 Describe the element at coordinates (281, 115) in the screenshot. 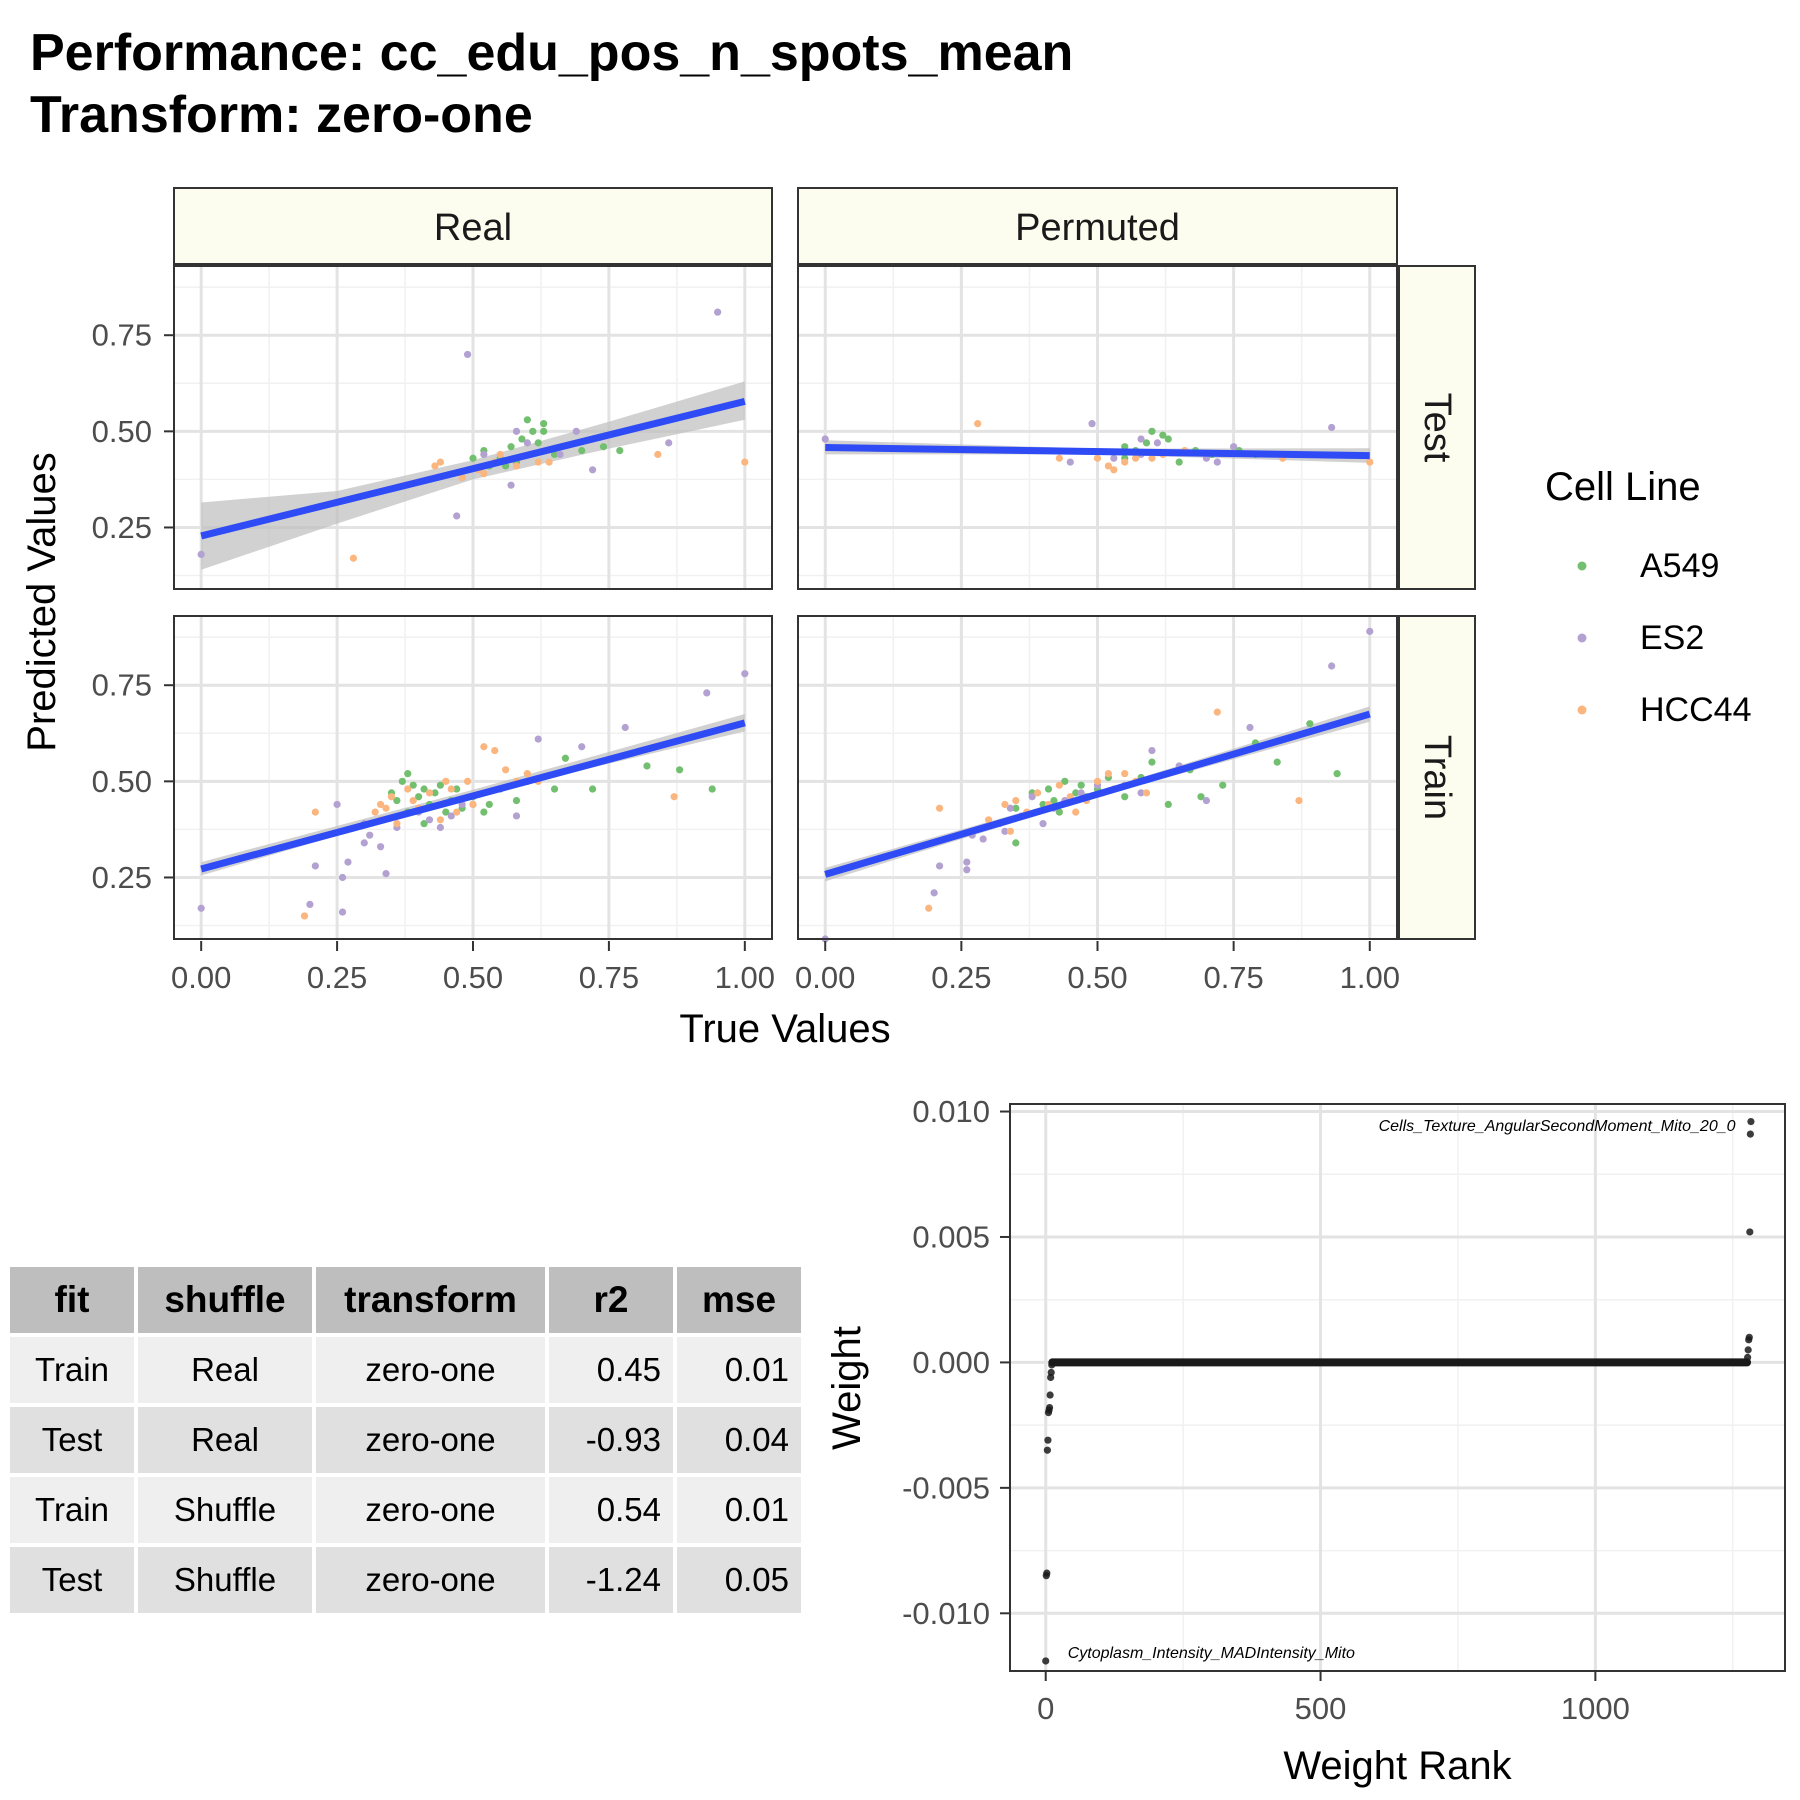

I see `title-line-2: Transform: zero-one` at that location.